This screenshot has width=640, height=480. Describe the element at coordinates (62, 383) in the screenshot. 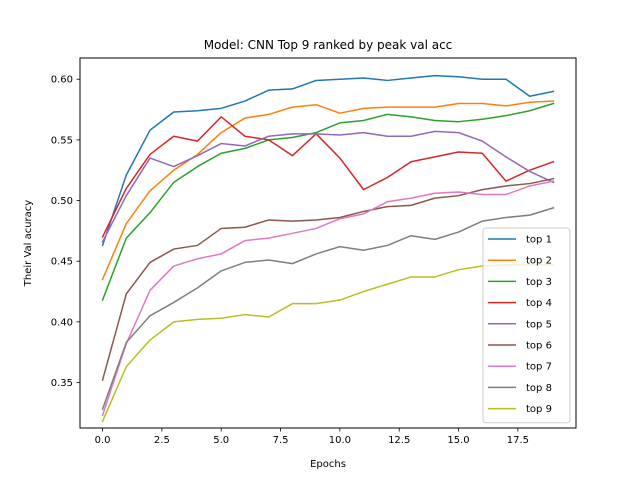

I see `y-tick-label: 0.35` at that location.